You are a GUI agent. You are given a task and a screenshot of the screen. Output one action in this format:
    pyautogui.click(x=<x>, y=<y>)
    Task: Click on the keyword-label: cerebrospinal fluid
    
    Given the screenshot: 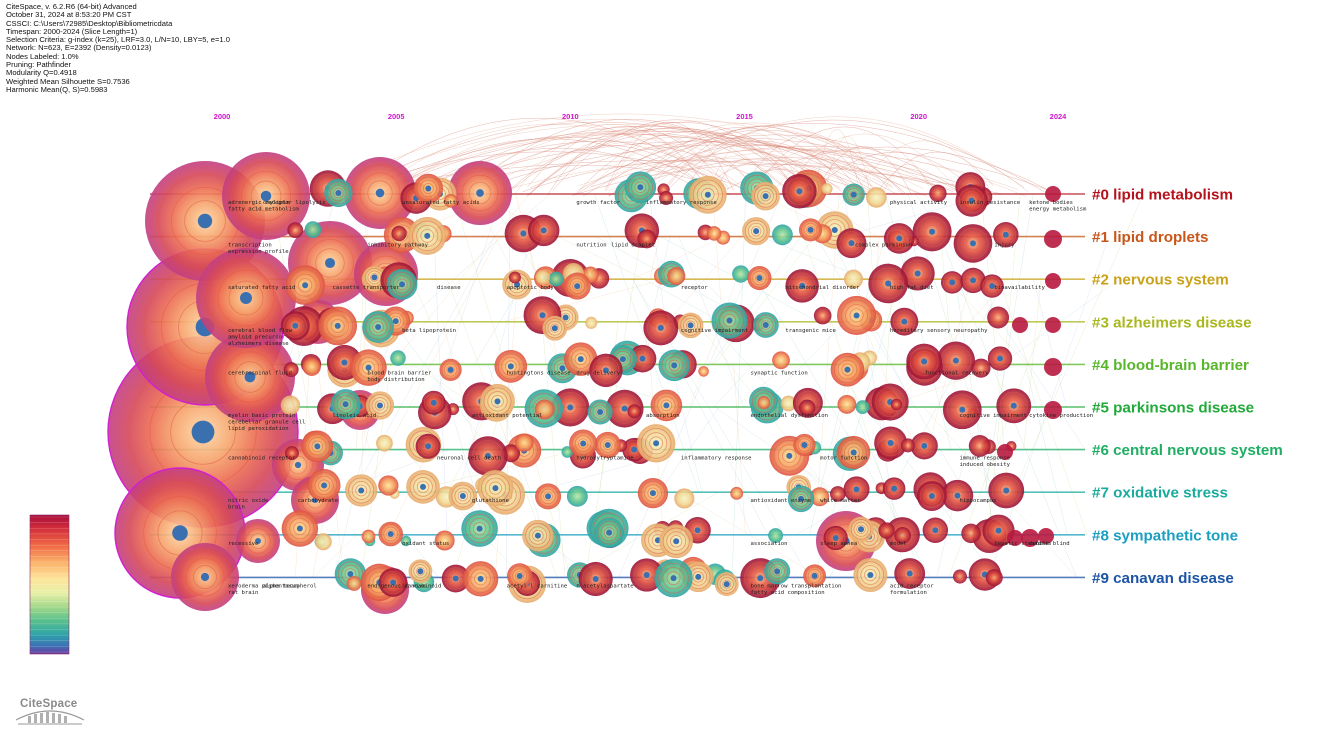 What is the action you would take?
    pyautogui.click(x=260, y=373)
    